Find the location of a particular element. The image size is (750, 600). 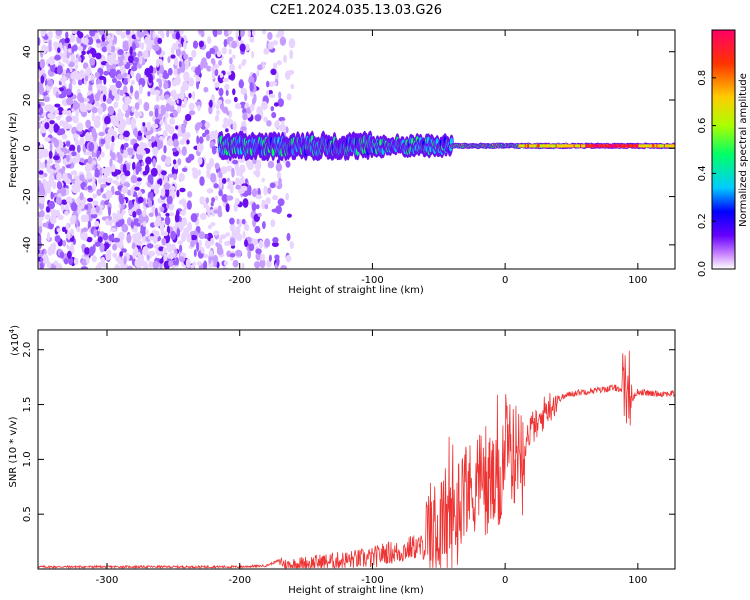

heatmap-ytick-label: 0 is located at coordinates (27, 148).